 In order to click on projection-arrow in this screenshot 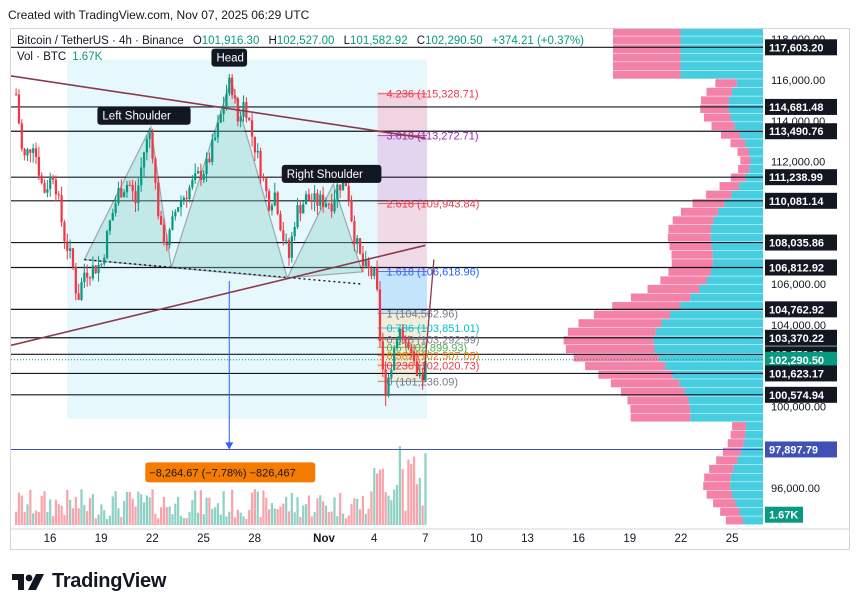, I will do `click(429, 320)`.